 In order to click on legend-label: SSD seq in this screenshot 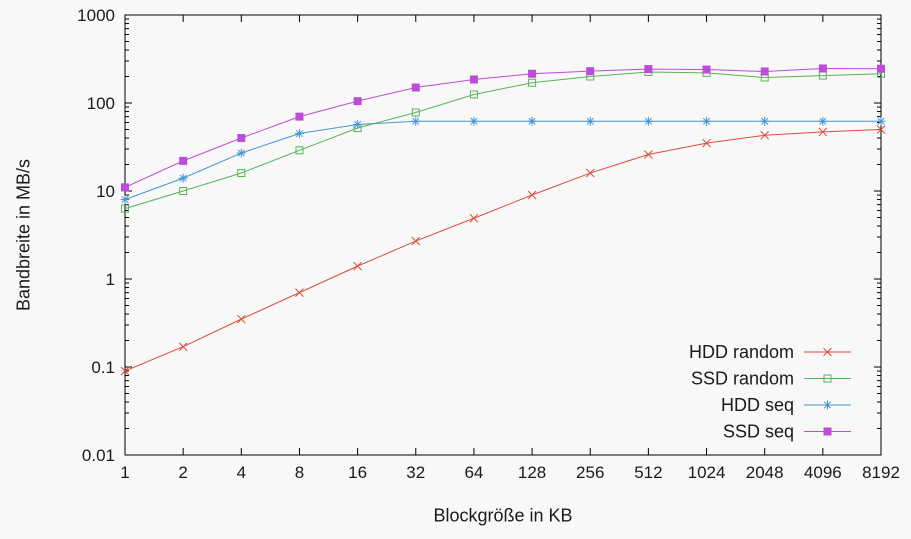, I will do `click(758, 432)`.